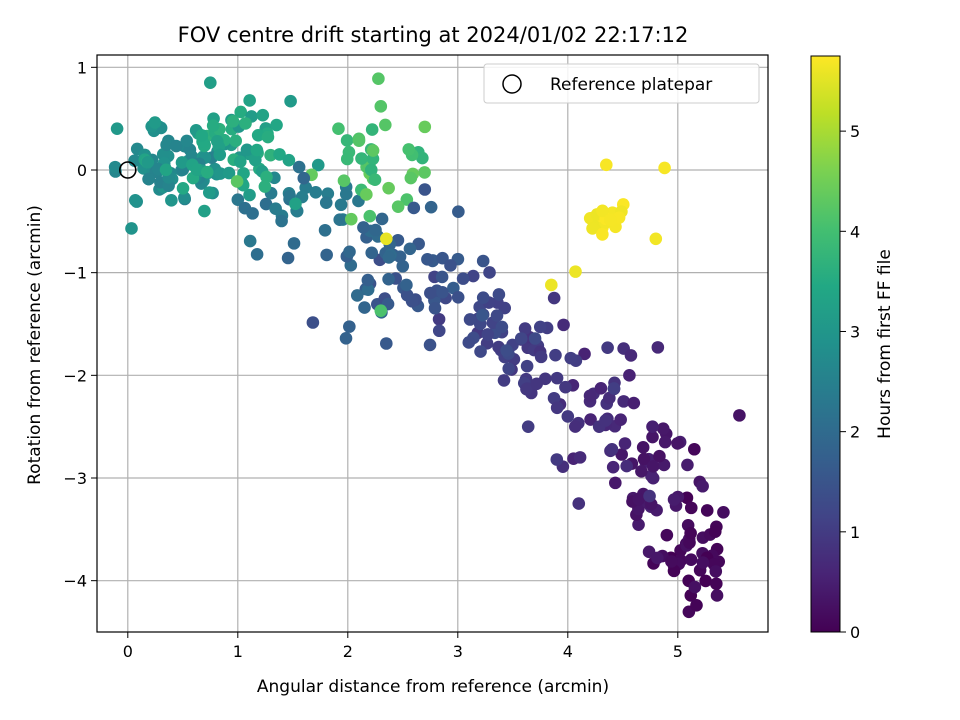 This screenshot has width=960, height=720. What do you see at coordinates (403, 646) in the screenshot?
I see `x-axis-ticks: 0 1 2 3 4 5` at bounding box center [403, 646].